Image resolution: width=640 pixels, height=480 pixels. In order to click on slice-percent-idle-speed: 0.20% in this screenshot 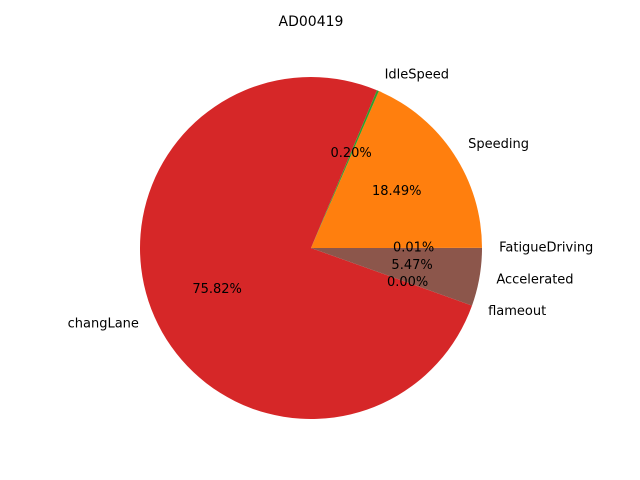, I will do `click(350, 153)`.